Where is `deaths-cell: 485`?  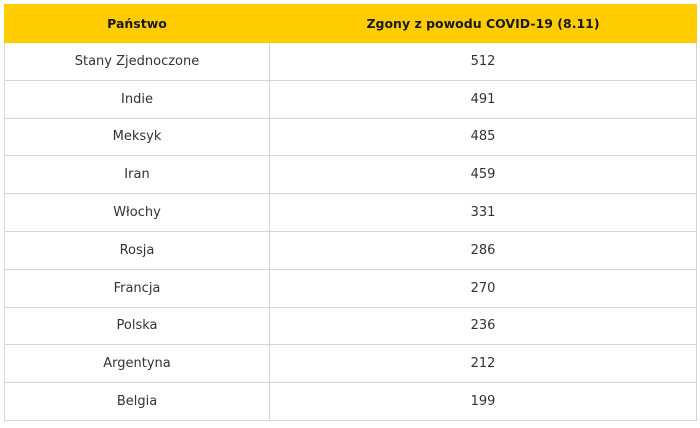 deaths-cell: 485 is located at coordinates (483, 137).